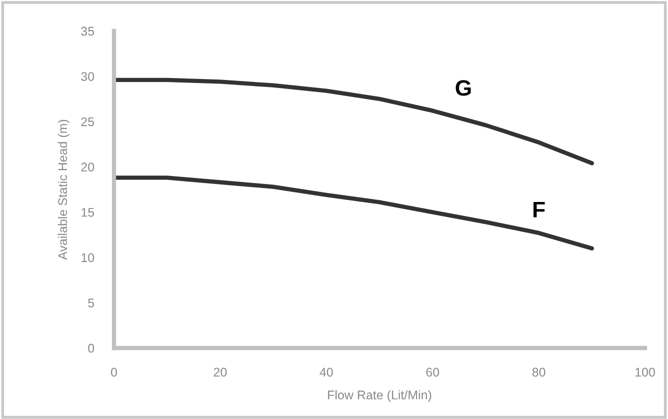 This screenshot has width=668, height=419. Describe the element at coordinates (87, 31) in the screenshot. I see `y-tick-label: 35` at that location.